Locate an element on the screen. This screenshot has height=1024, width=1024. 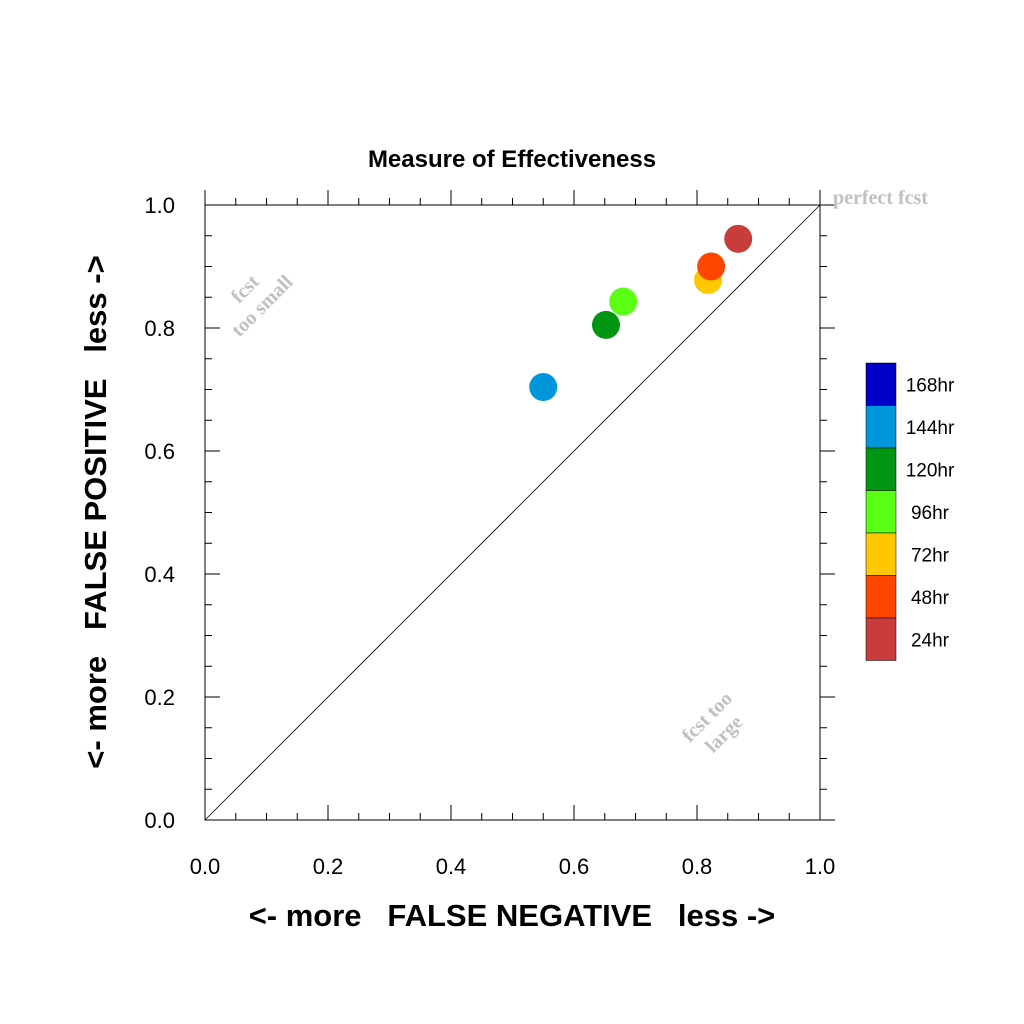
legend: 168hr 144hr 120hr 96hr 72hr 48hr 24hr is located at coordinates (910, 511).